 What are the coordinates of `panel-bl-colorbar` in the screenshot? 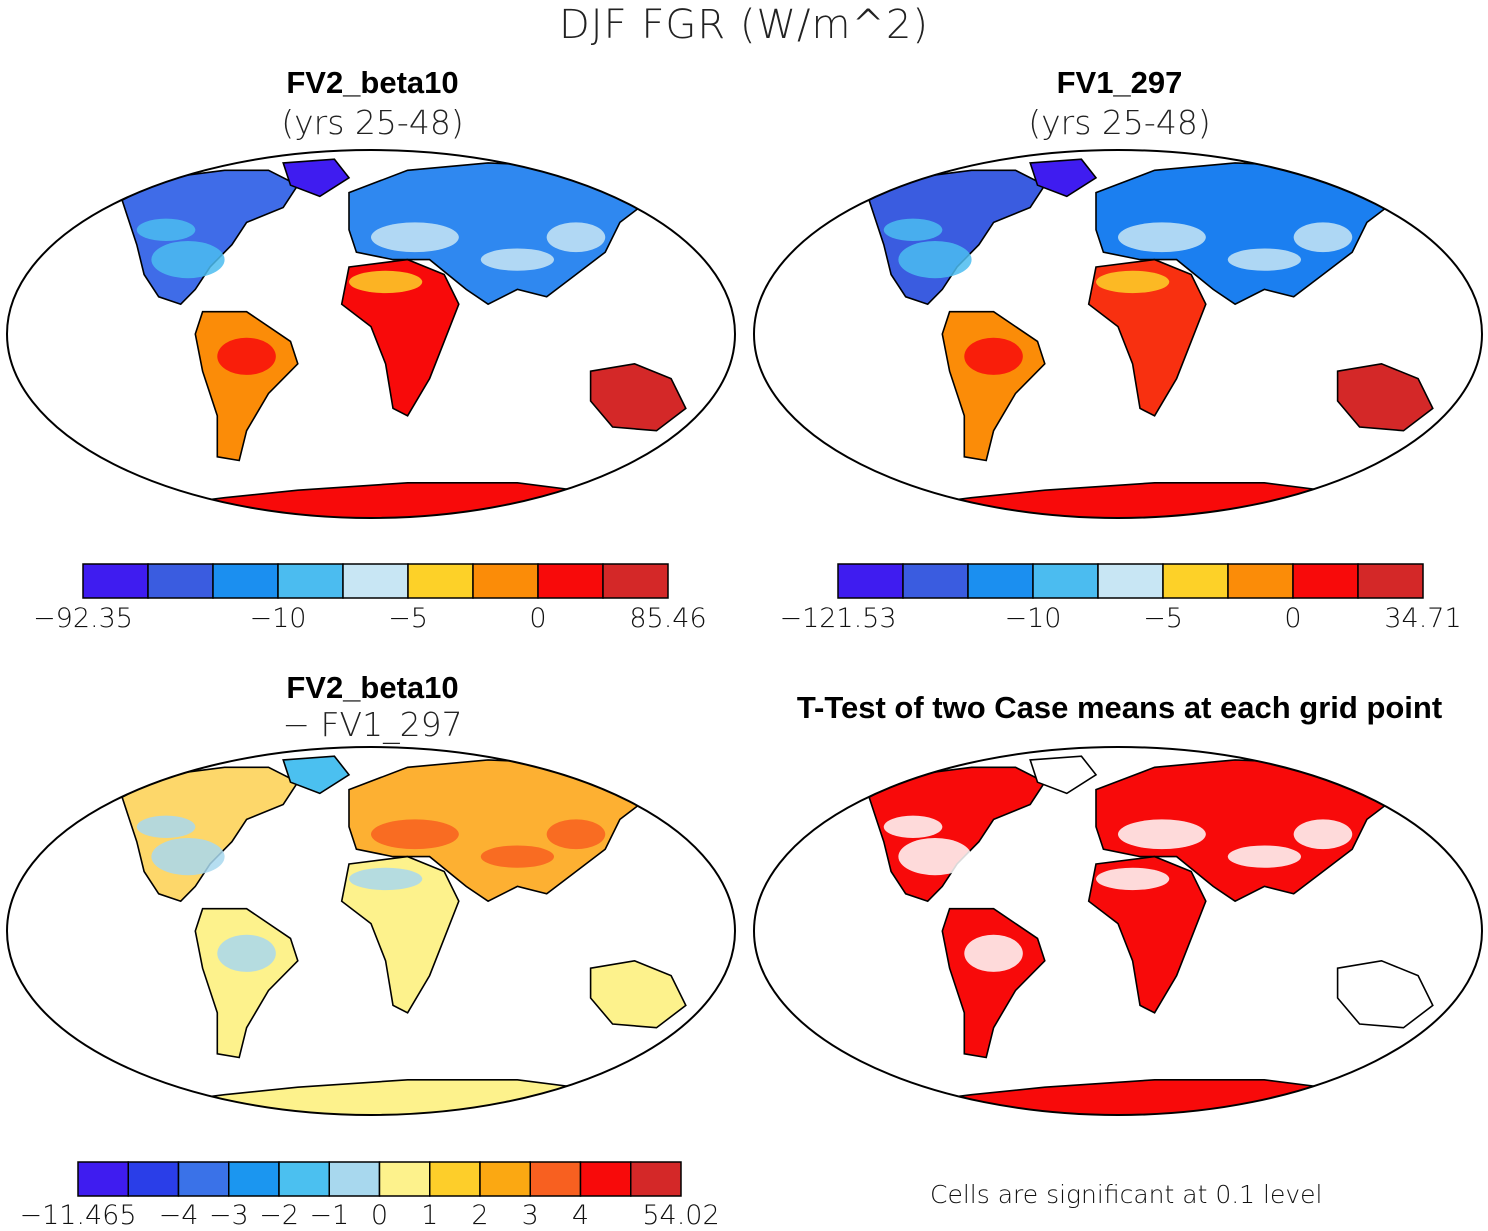 It's located at (379, 1179).